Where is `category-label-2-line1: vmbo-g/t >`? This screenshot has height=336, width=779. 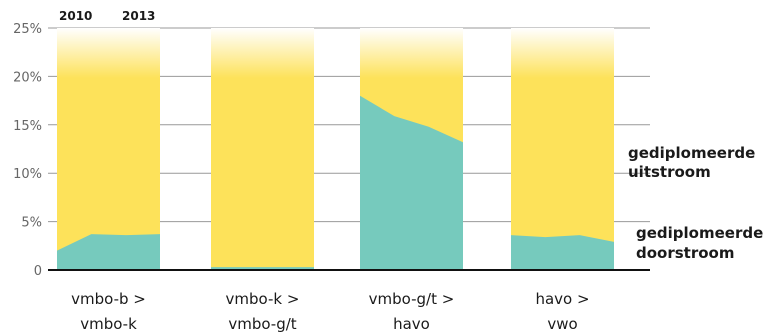
category-label-2-line1: vmbo-g/t > is located at coordinates (412, 299).